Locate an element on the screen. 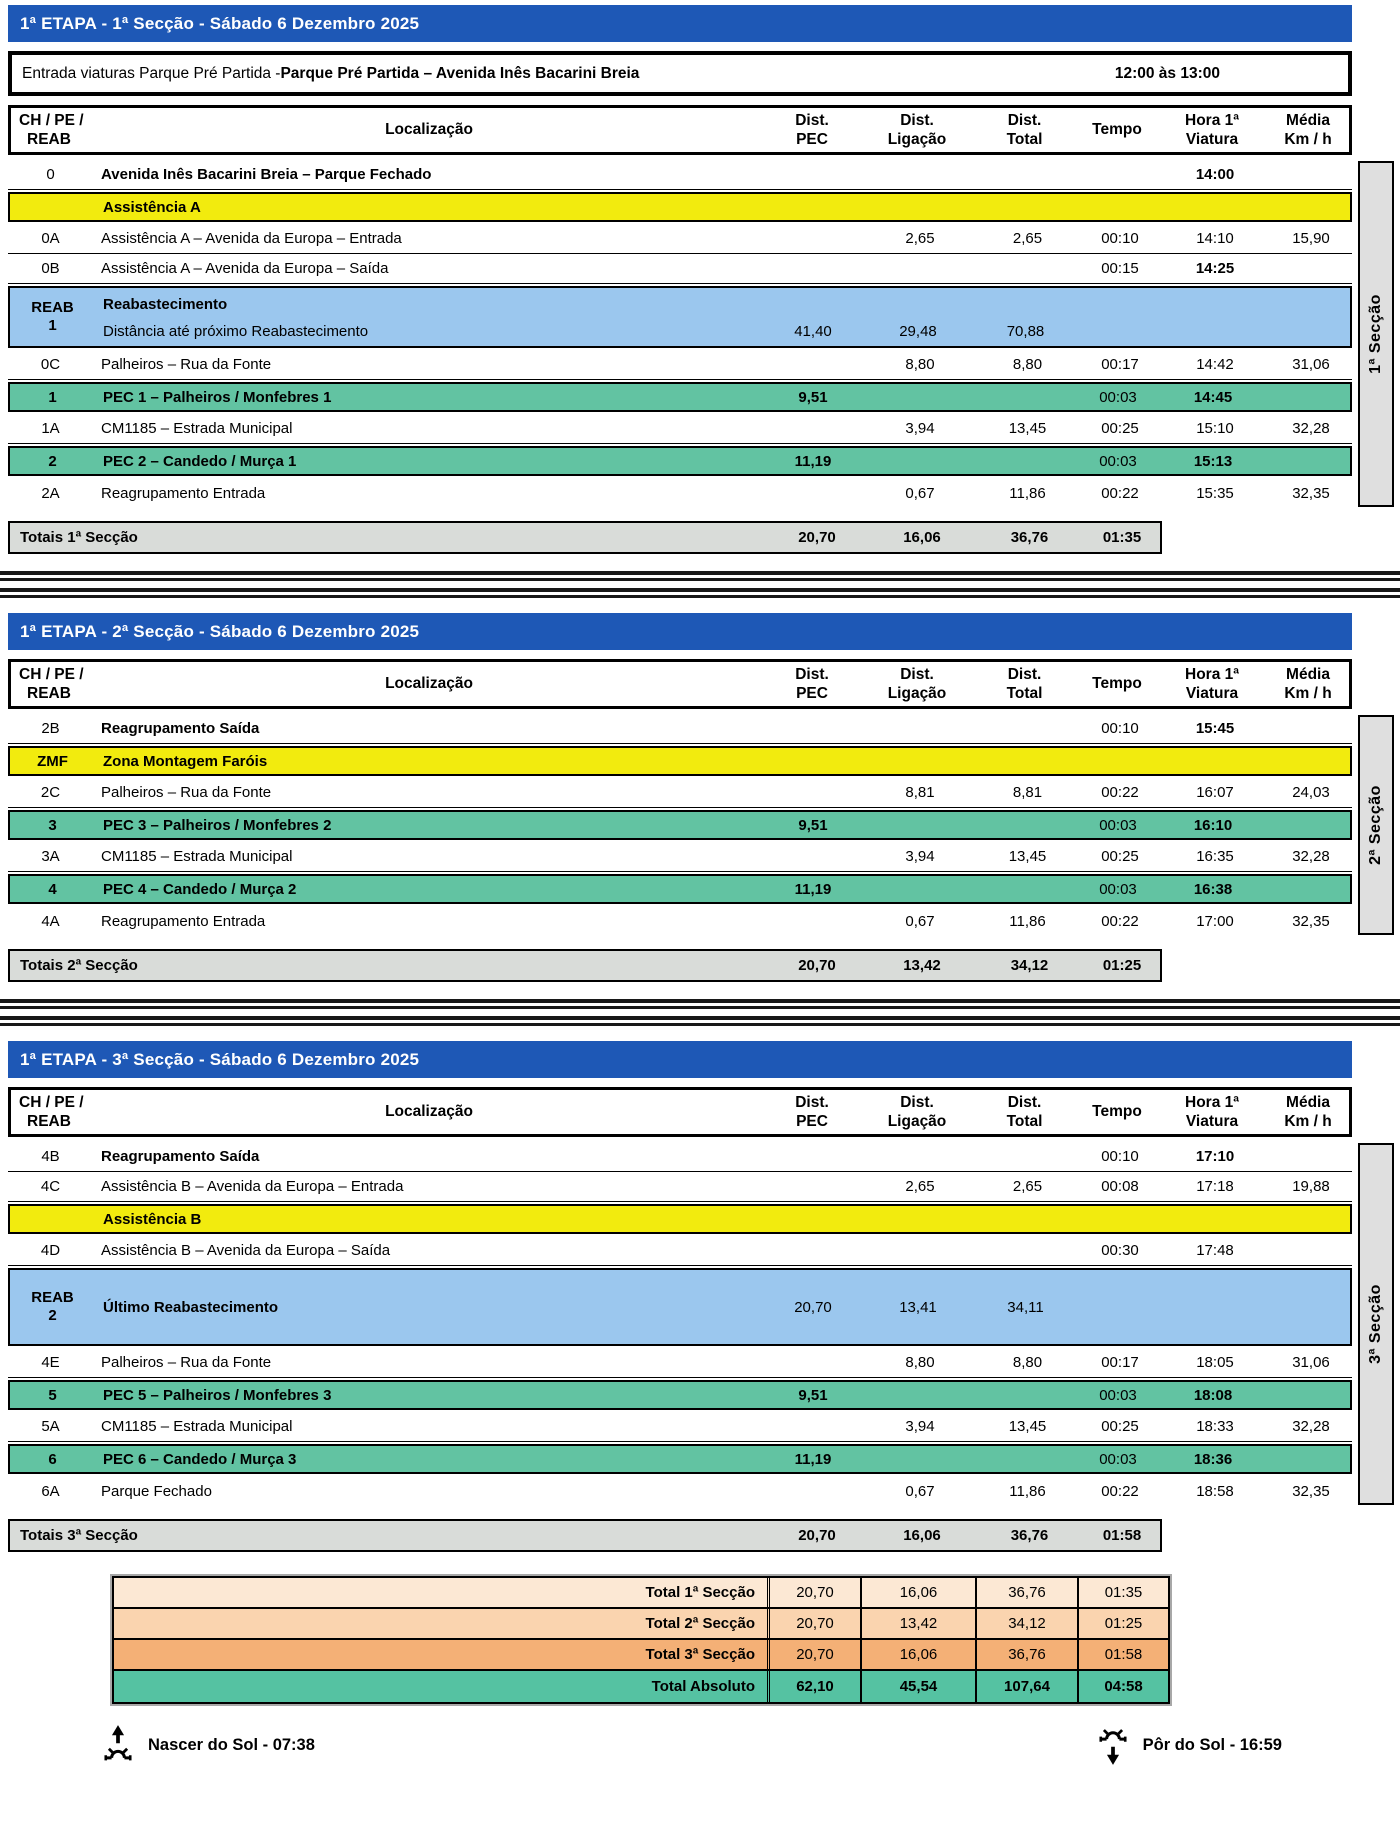 This screenshot has width=1400, height=1821. summary-value: 36,76 is located at coordinates (1026, 1592).